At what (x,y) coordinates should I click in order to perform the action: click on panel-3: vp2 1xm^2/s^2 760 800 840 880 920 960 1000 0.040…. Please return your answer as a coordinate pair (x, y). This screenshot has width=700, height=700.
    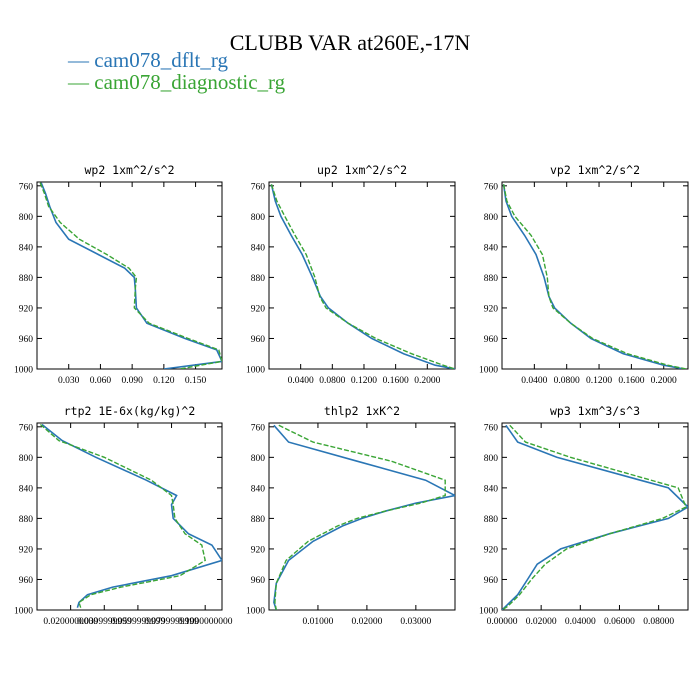
    Looking at the image, I should click on (584, 274).